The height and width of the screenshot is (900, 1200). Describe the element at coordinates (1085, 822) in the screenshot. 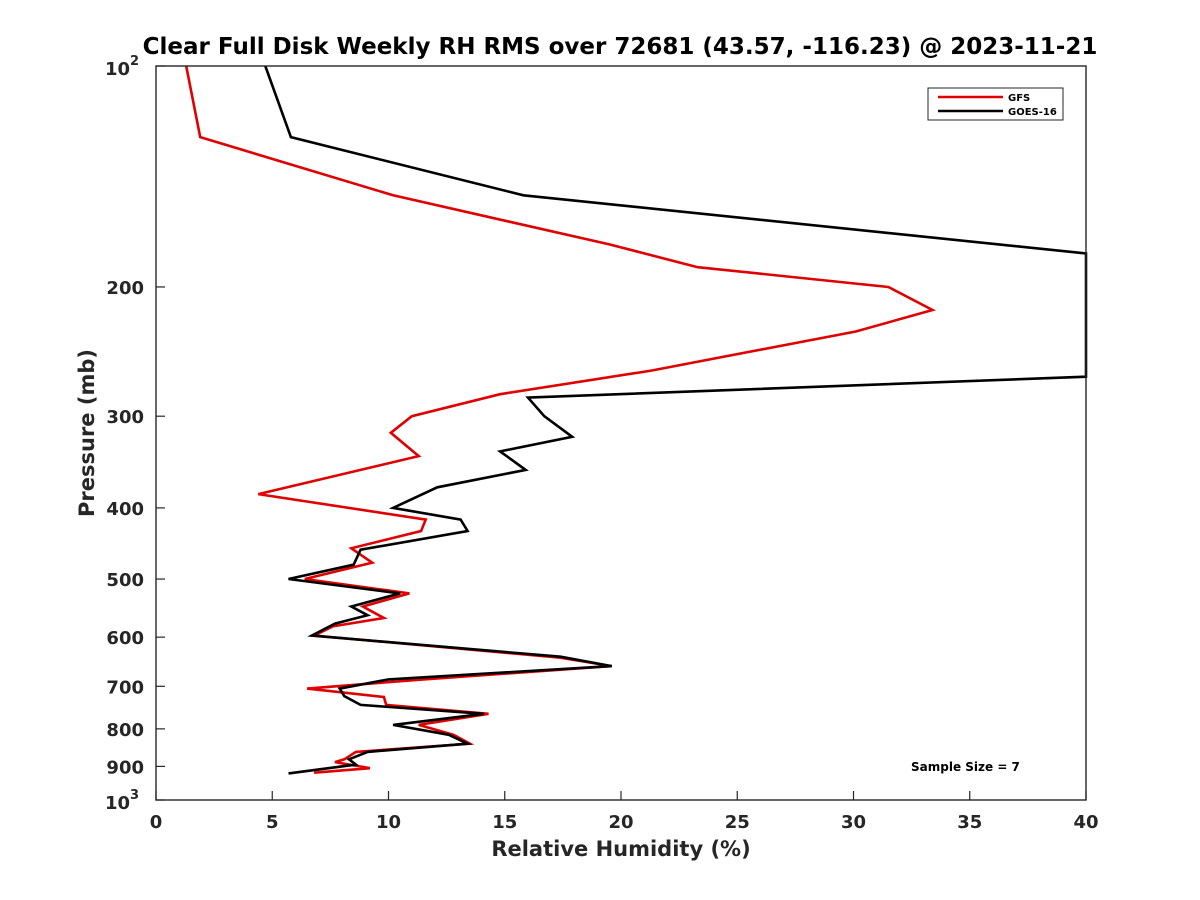

I see `x-tick-label: 40` at that location.